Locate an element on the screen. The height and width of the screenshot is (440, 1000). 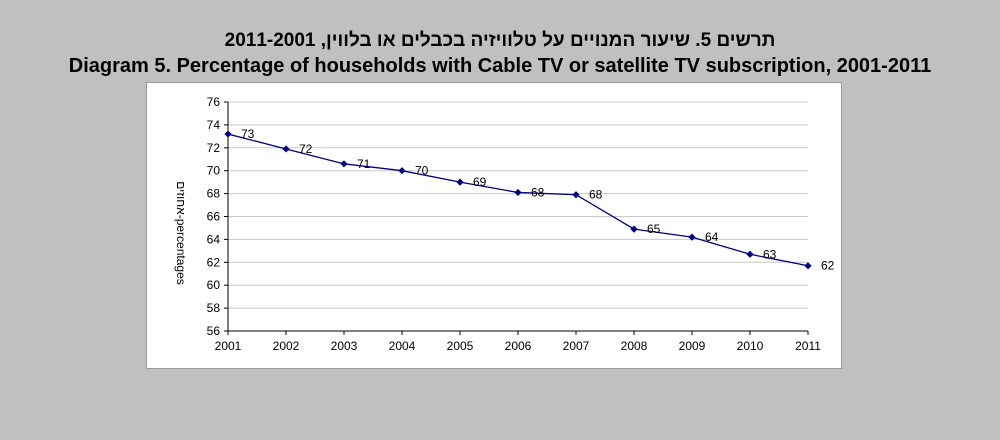
y-axis-label: אחוזים-percentages is located at coordinates (181, 233).